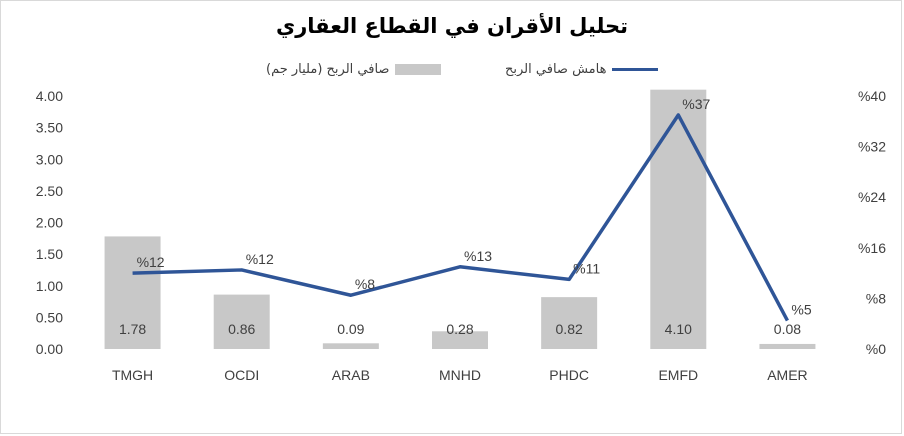 This screenshot has width=904, height=436. Describe the element at coordinates (350, 346) in the screenshot. I see `bar-arab` at that location.